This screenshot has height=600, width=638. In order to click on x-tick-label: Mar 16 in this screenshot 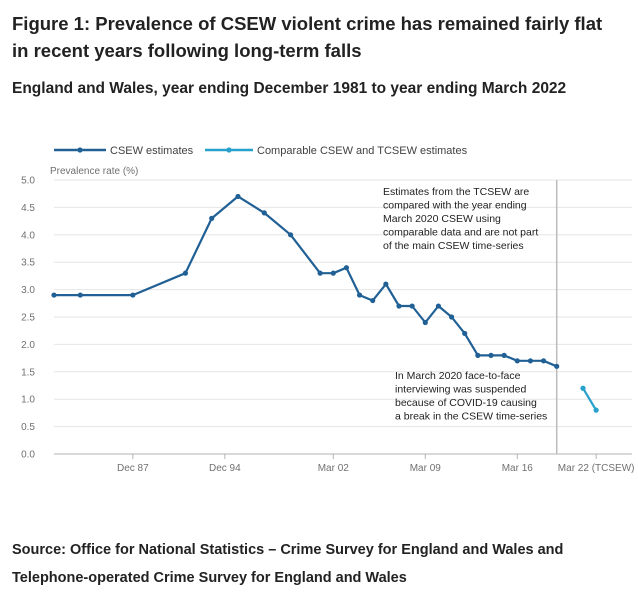, I will do `click(518, 468)`.